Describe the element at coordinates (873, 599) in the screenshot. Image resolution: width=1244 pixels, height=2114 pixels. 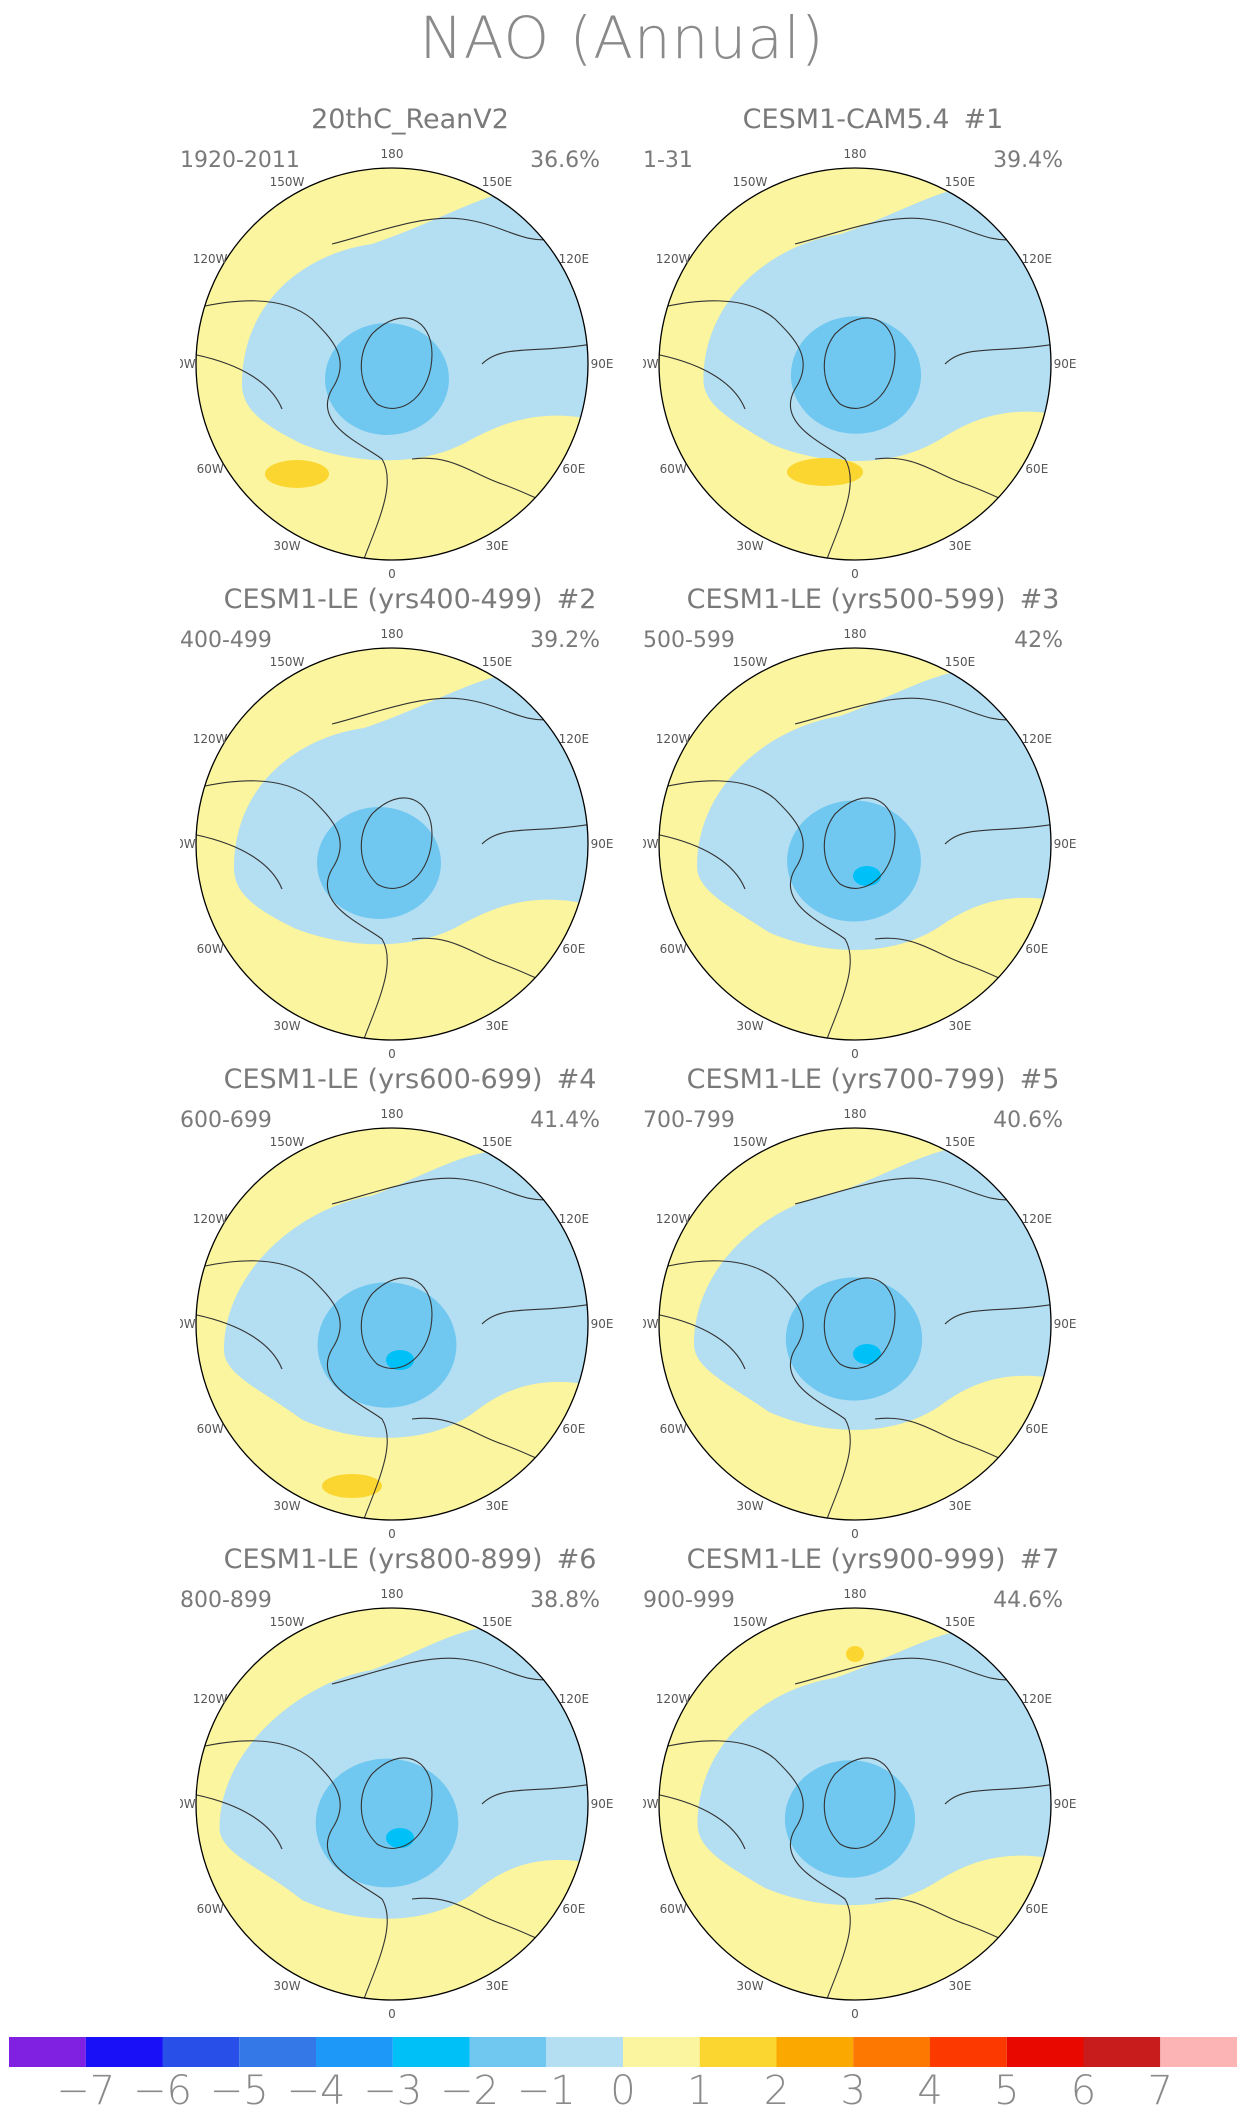
I see `panel-title: CESM1-LE (yrs500-599) #3` at that location.